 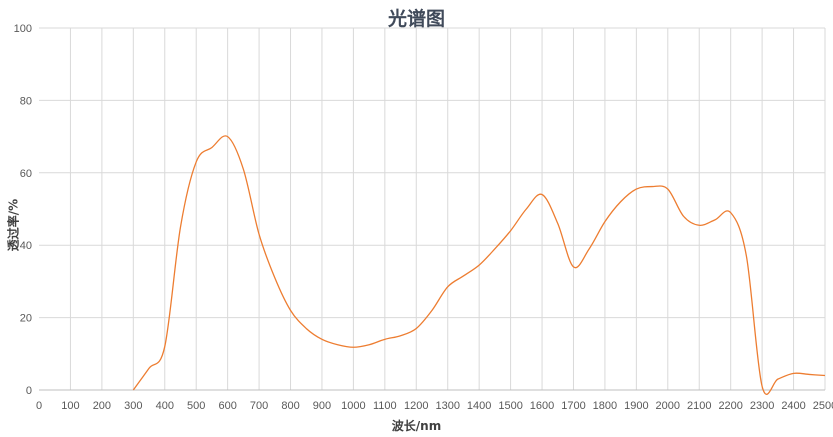 What do you see at coordinates (26, 246) in the screenshot?
I see `y-tick-label: 40` at bounding box center [26, 246].